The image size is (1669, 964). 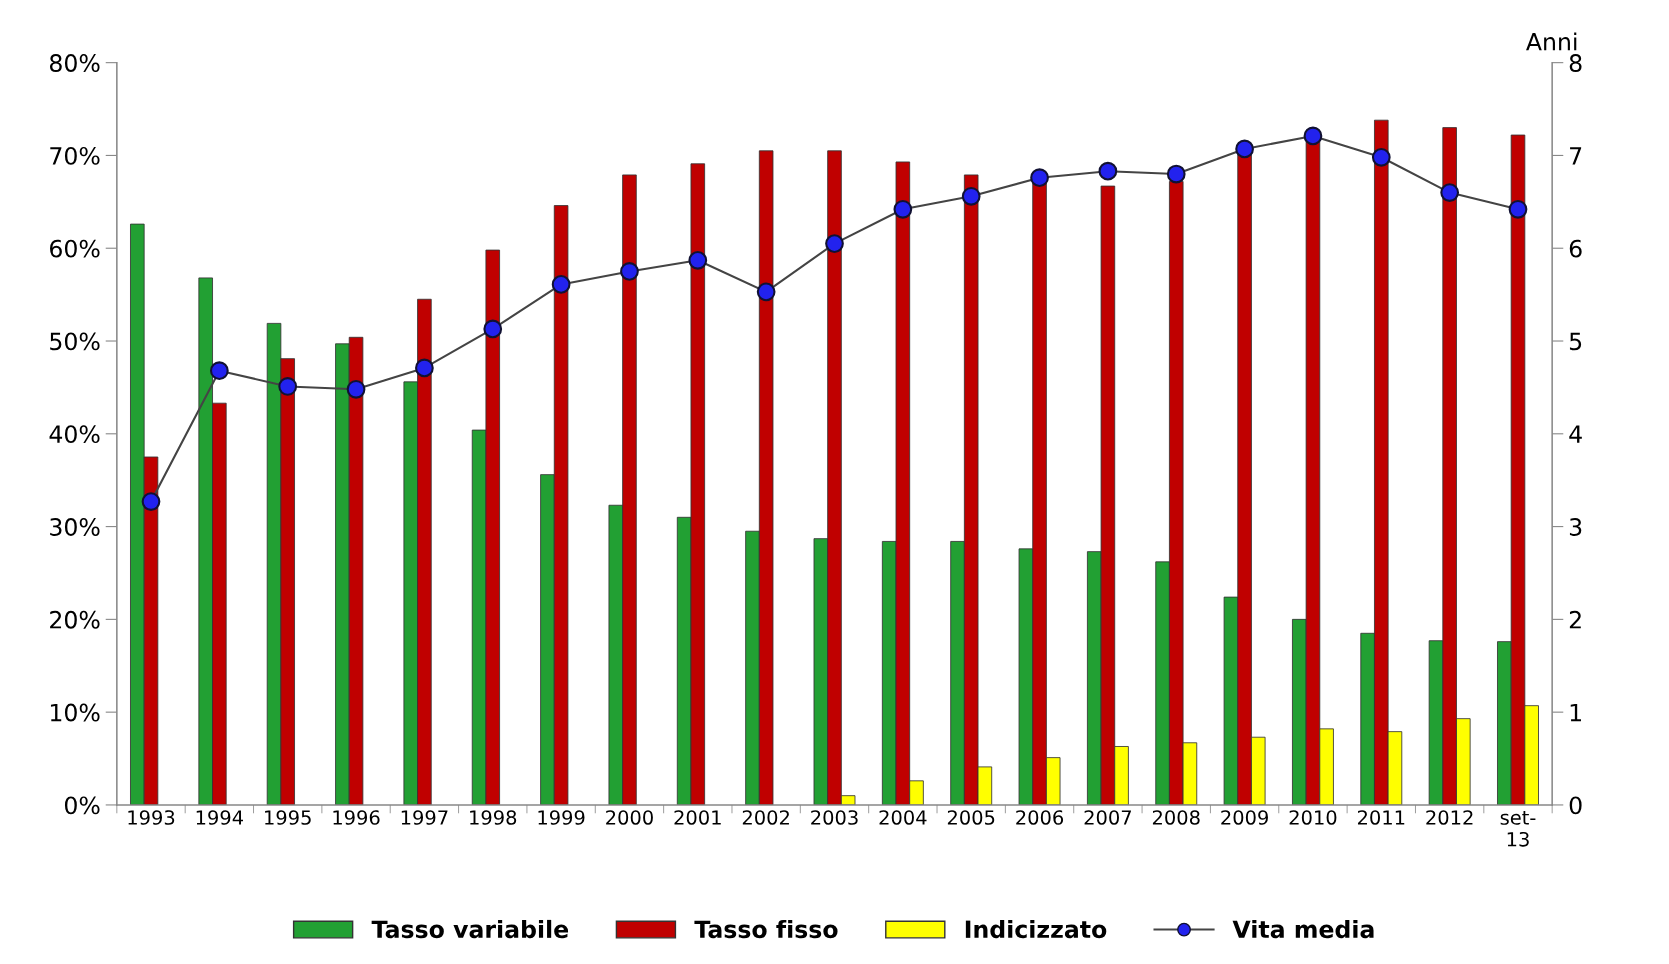 What do you see at coordinates (75, 248) in the screenshot?
I see `y-tick-label: 60%` at bounding box center [75, 248].